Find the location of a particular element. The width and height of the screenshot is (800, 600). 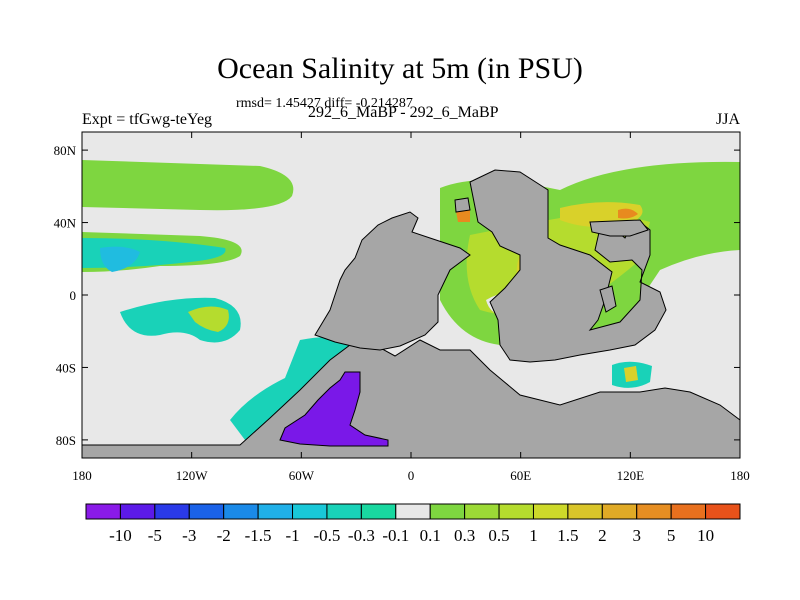

y-tick-label-3: 40S is located at coordinates (66, 367).